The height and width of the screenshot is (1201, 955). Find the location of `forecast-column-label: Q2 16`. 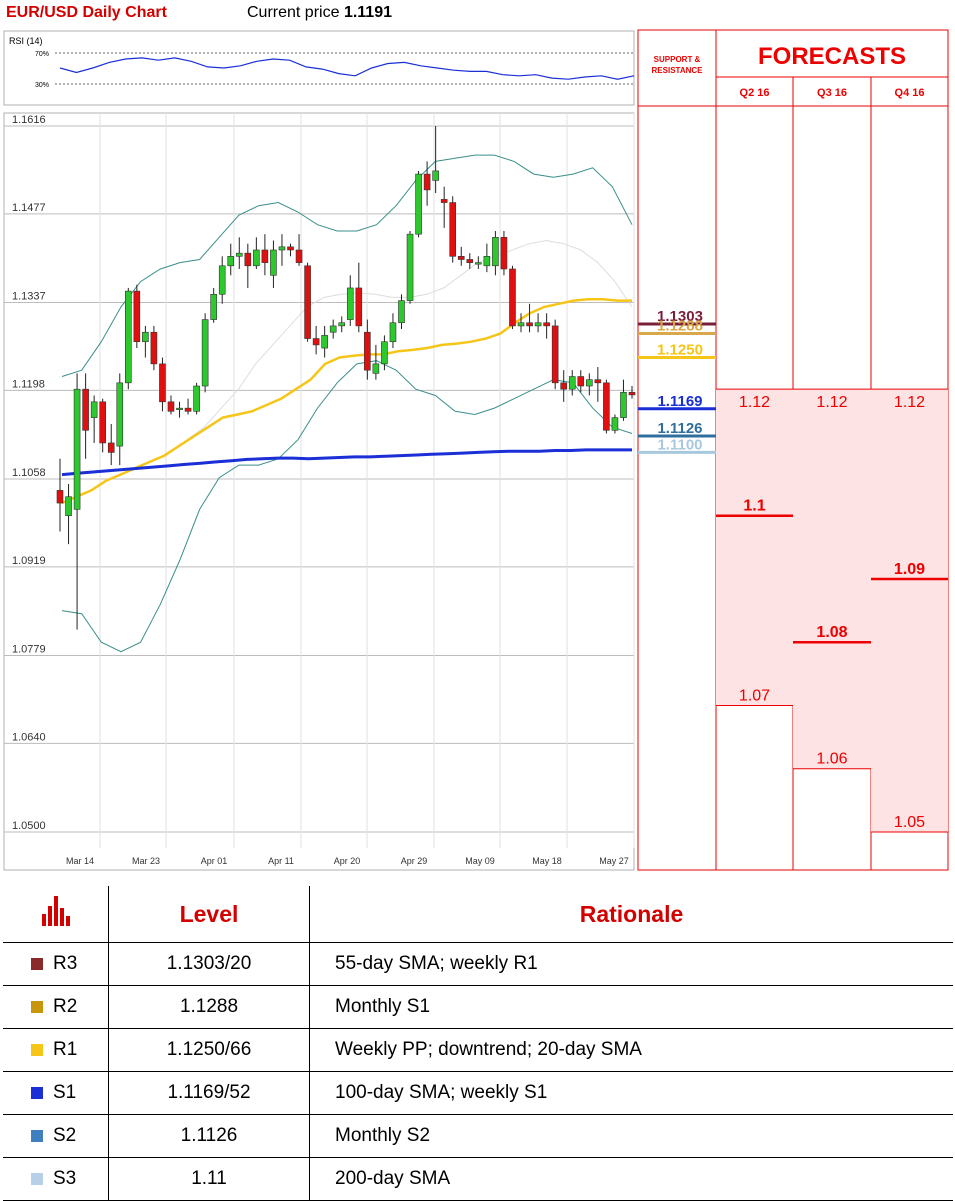

forecast-column-label: Q2 16 is located at coordinates (755, 93).